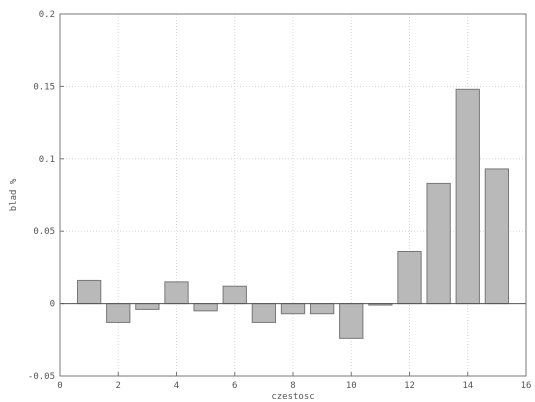  I want to click on y-tick-label: 0, so click(52, 305).